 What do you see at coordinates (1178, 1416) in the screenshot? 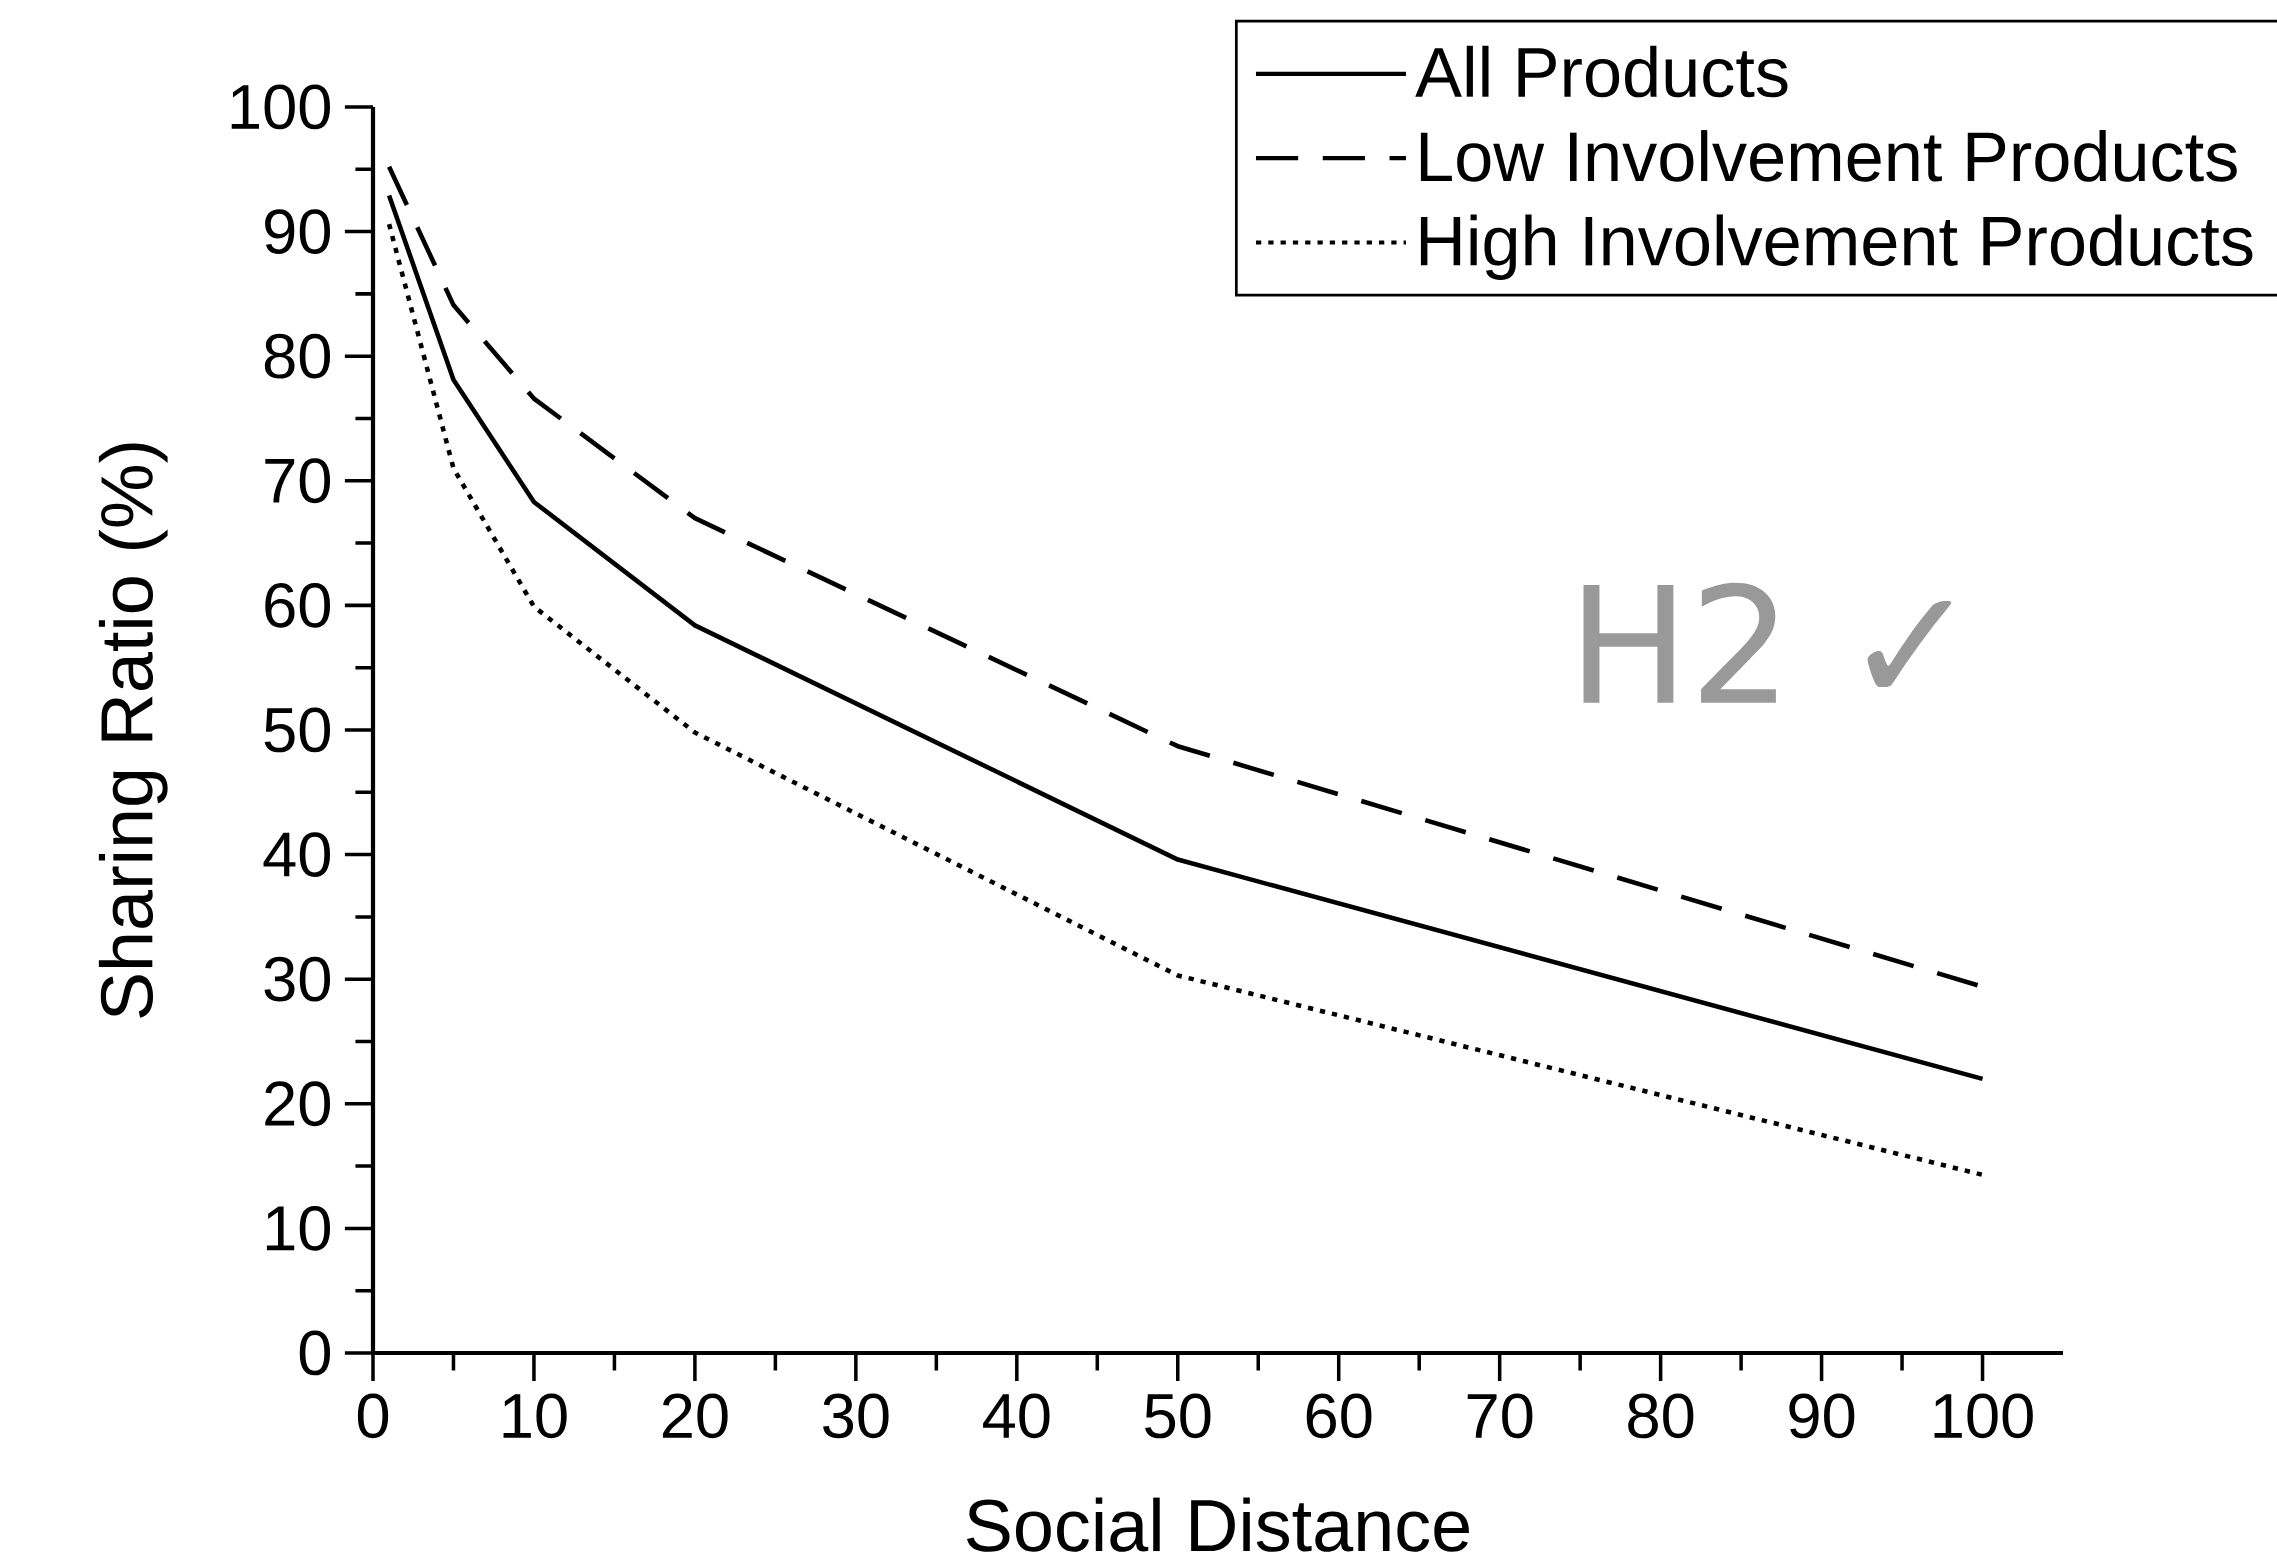
I see `x-tick-label: 50` at bounding box center [1178, 1416].